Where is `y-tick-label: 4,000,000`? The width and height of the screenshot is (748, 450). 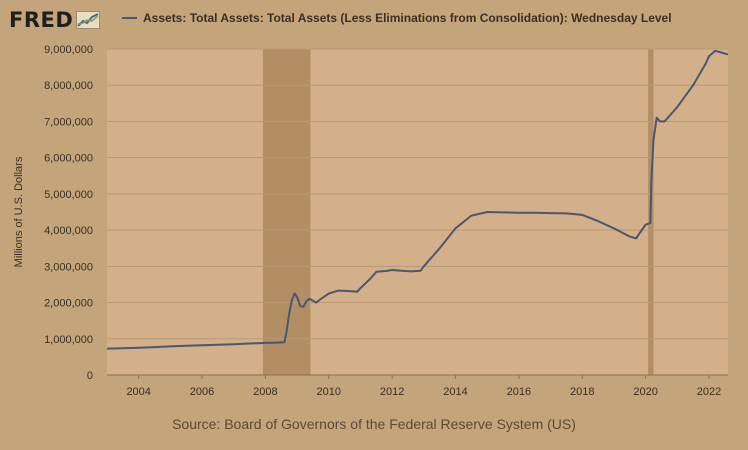 y-tick-label: 4,000,000 is located at coordinates (68, 231).